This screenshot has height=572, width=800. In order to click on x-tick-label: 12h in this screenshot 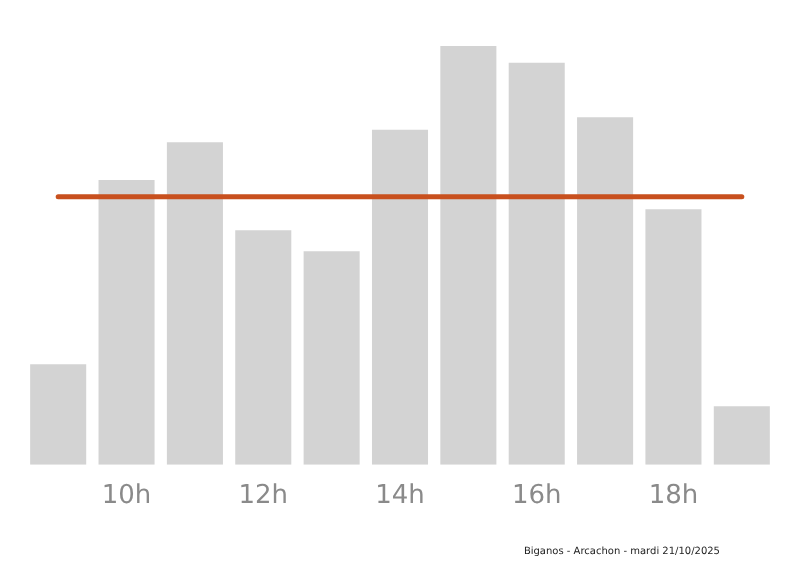, I will do `click(263, 496)`.